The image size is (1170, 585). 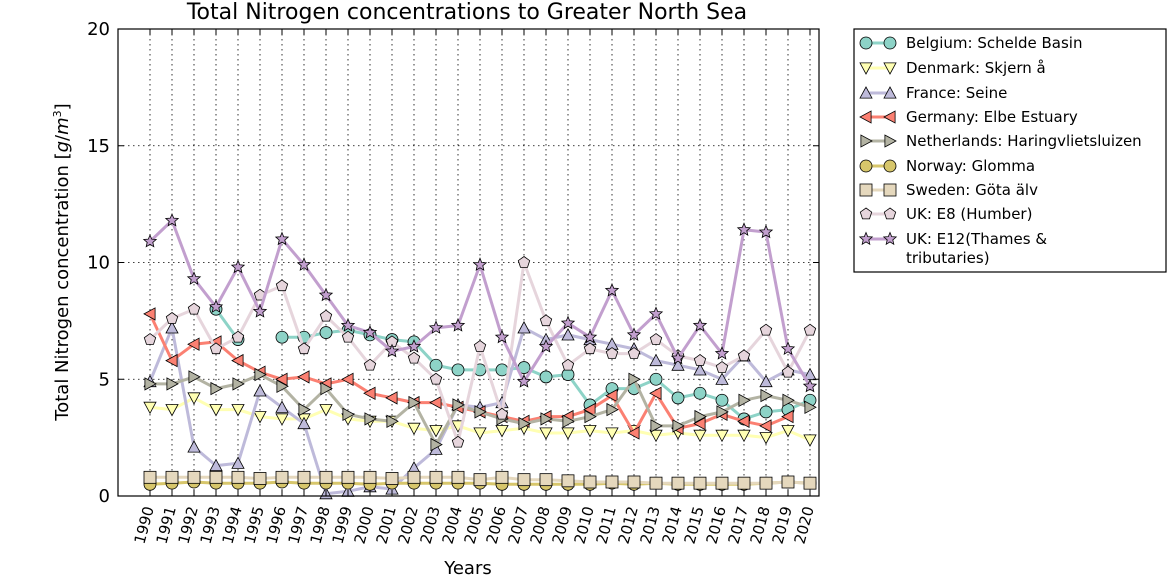 I want to click on legend-label: Belgium: Schelde Basin, so click(x=994, y=43).